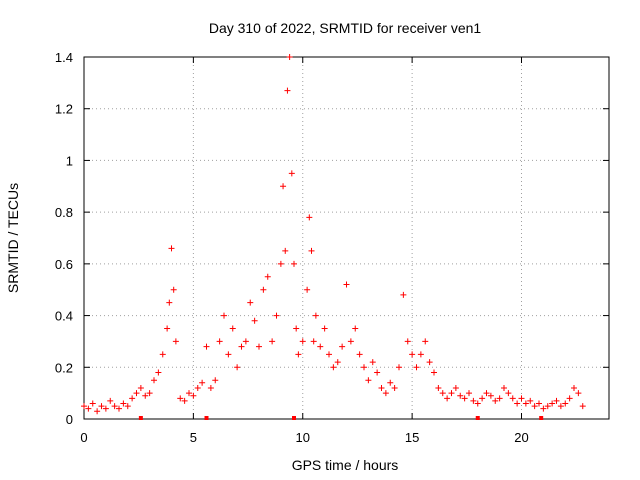 Image resolution: width=640 pixels, height=480 pixels. Describe the element at coordinates (345, 465) in the screenshot. I see `x-axis-label: GPS time / hours` at that location.